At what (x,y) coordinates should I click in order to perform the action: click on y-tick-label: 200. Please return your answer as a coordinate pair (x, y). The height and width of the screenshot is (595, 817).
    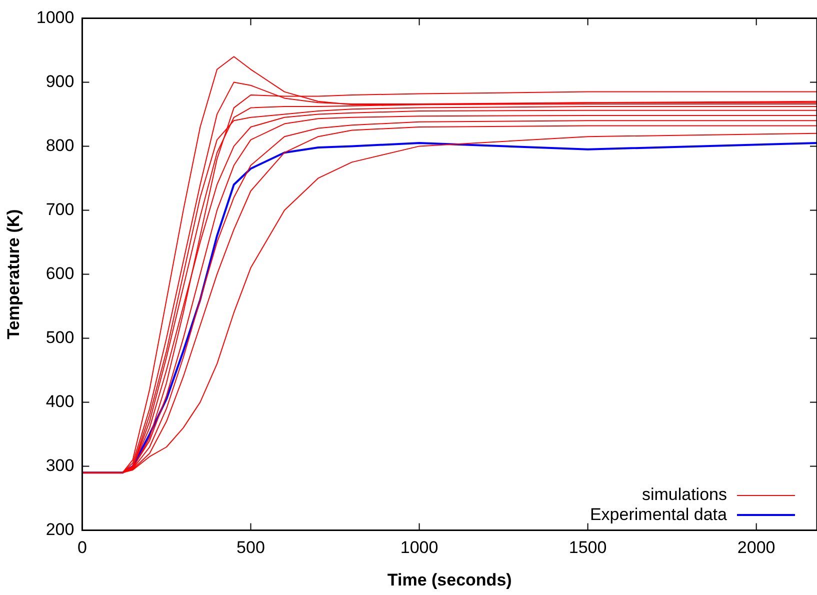
    Looking at the image, I should click on (60, 529).